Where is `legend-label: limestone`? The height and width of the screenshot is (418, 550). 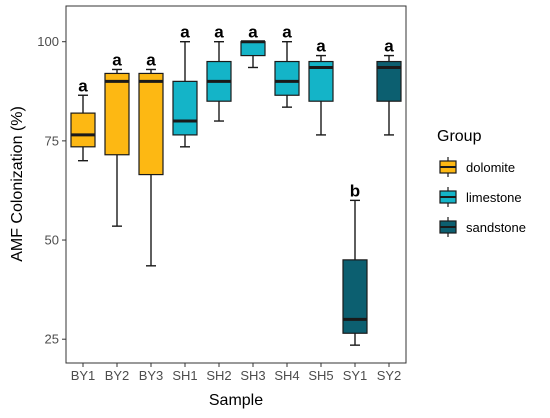
legend-label: limestone is located at coordinates (494, 197).